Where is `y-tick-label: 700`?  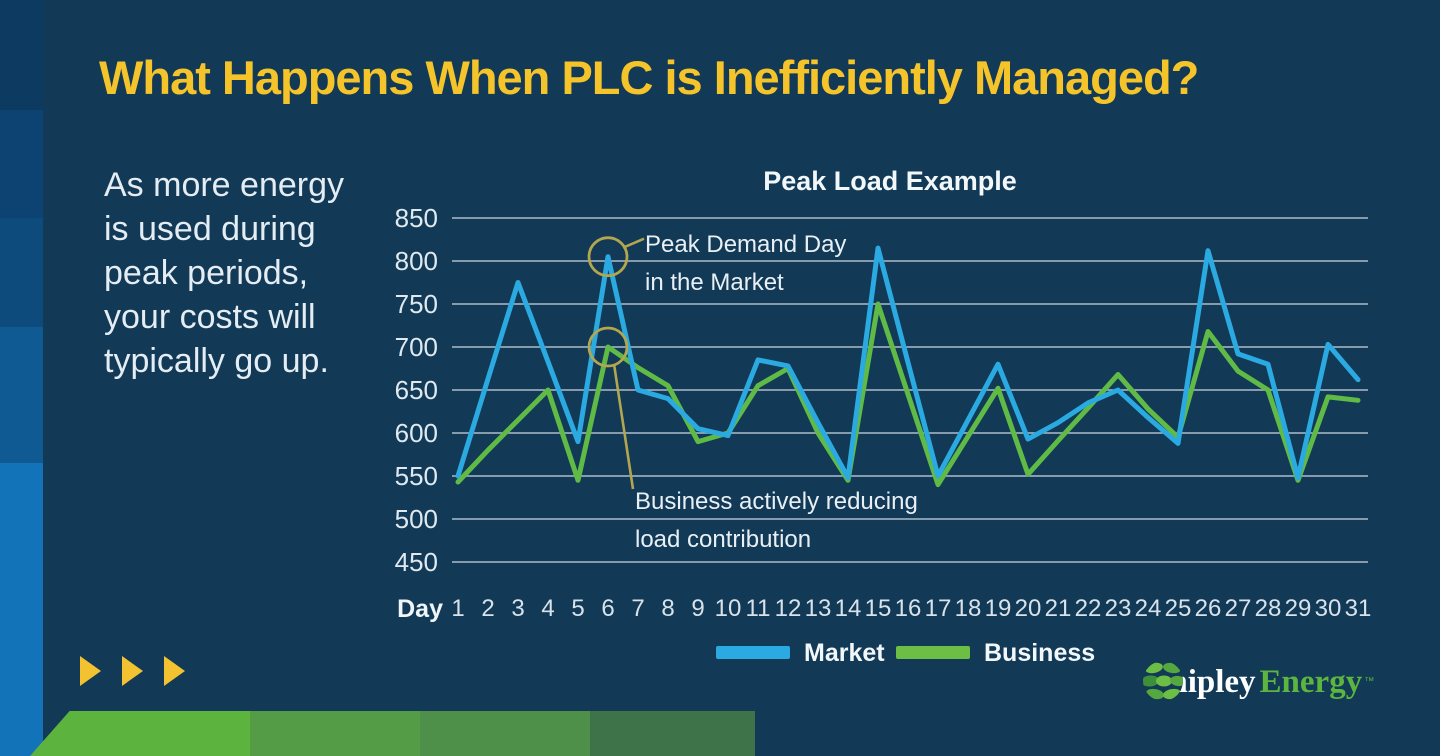 y-tick-label: 700 is located at coordinates (416, 347).